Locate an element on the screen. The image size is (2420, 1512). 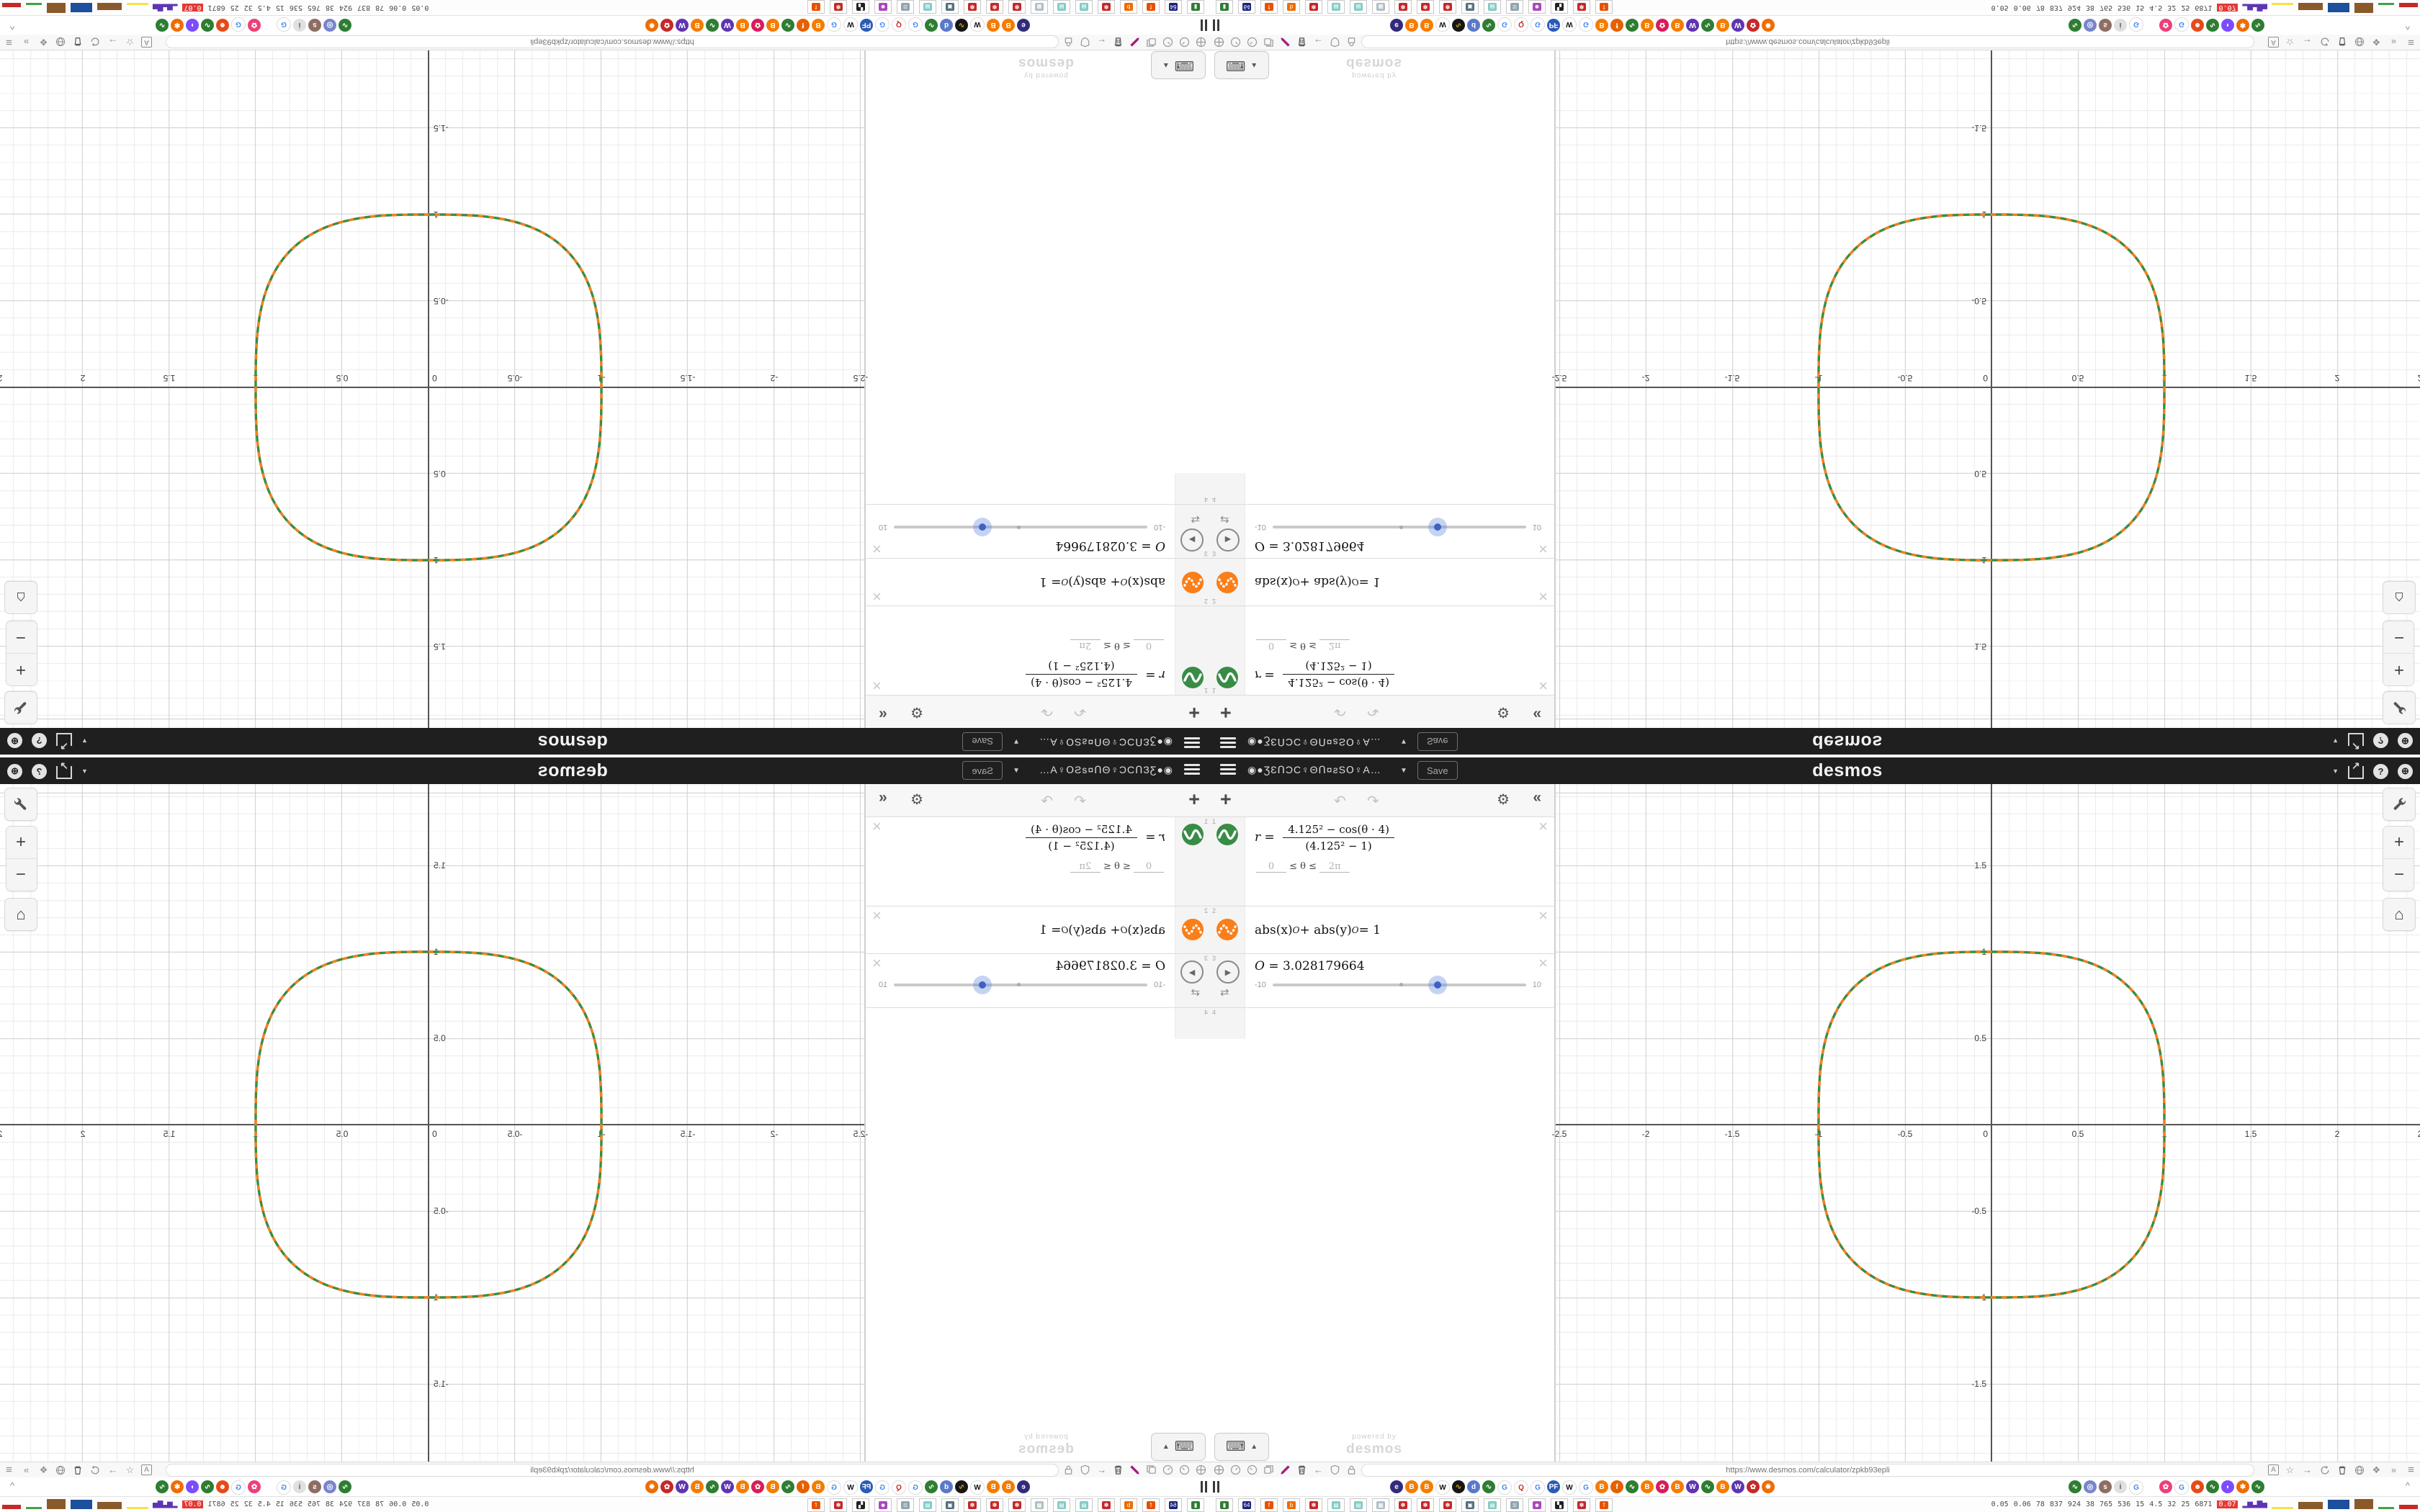
zoom-out-button: − is located at coordinates (21, 637).